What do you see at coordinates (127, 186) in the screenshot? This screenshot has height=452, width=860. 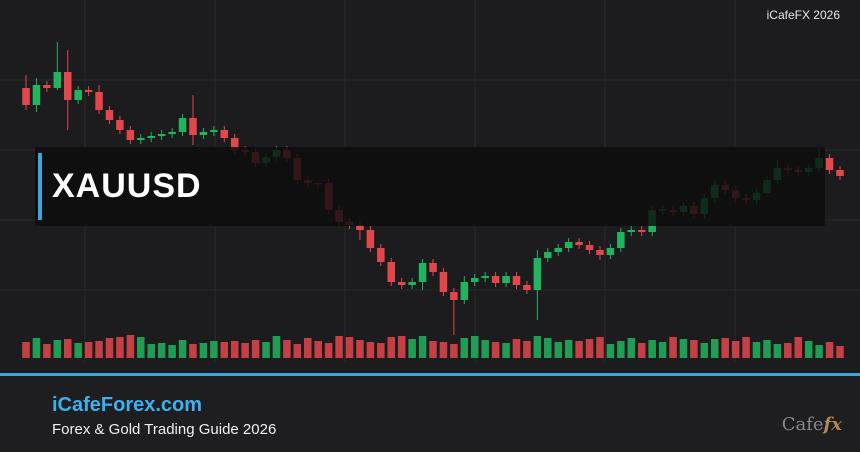 I see `symbol: XAUUSD` at bounding box center [127, 186].